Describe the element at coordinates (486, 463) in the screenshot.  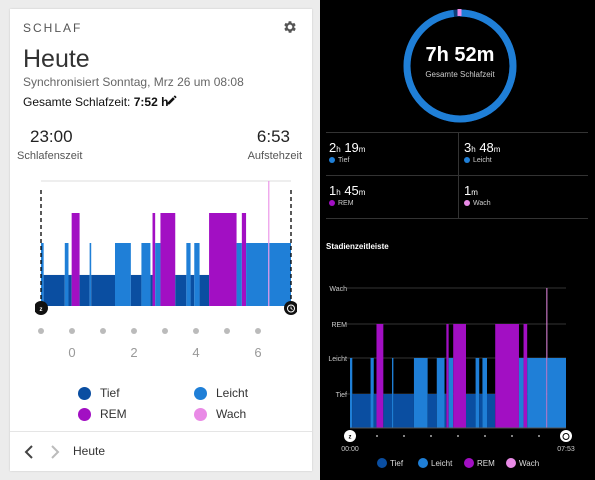
I see `legend-r-rem-label: REM` at that location.